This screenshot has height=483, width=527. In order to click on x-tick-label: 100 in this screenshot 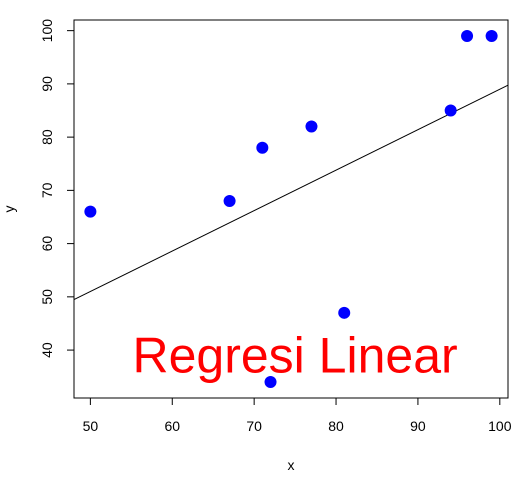, I will do `click(500, 426)`.